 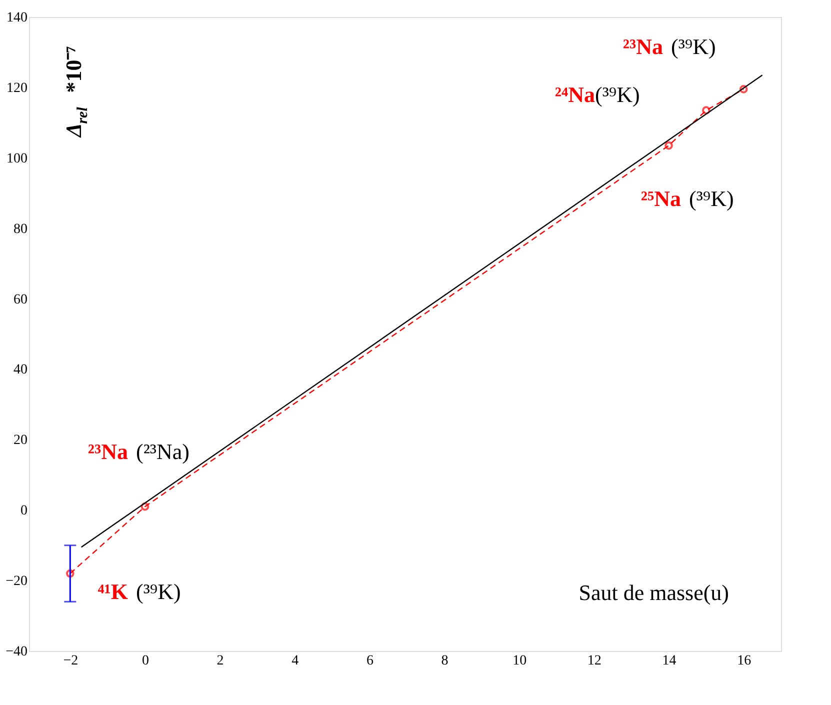 What do you see at coordinates (17, 18) in the screenshot?
I see `y-tick-label: 140` at bounding box center [17, 18].